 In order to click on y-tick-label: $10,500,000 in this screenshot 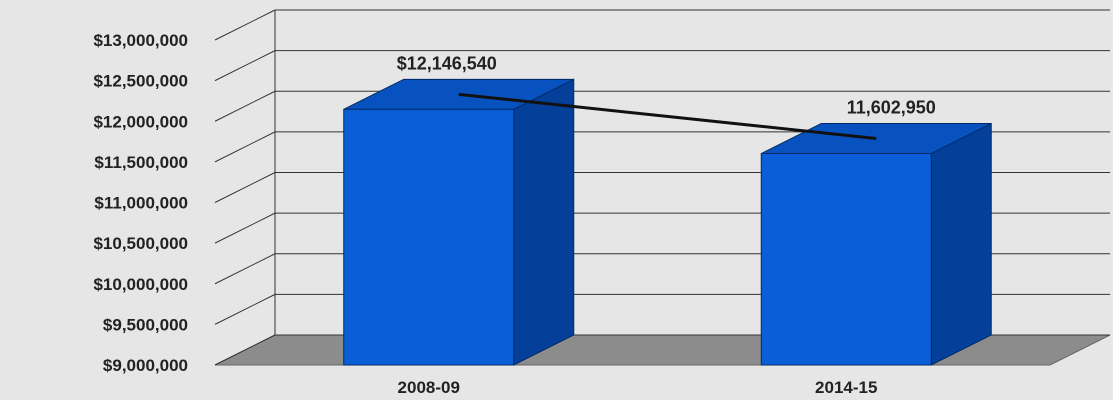, I will do `click(140, 243)`.